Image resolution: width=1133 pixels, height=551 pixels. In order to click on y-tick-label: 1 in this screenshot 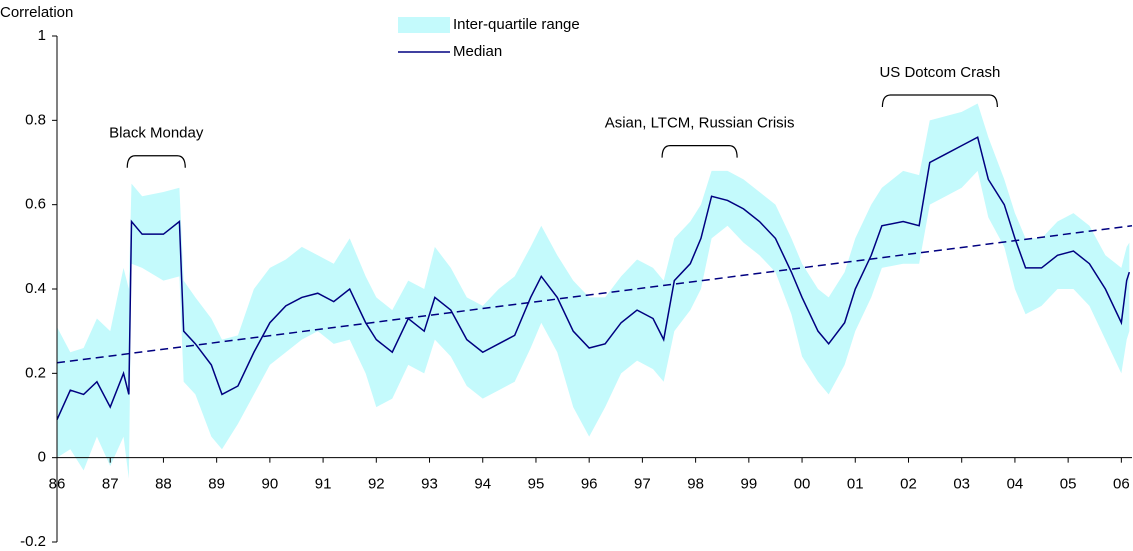, I will do `click(42, 35)`.